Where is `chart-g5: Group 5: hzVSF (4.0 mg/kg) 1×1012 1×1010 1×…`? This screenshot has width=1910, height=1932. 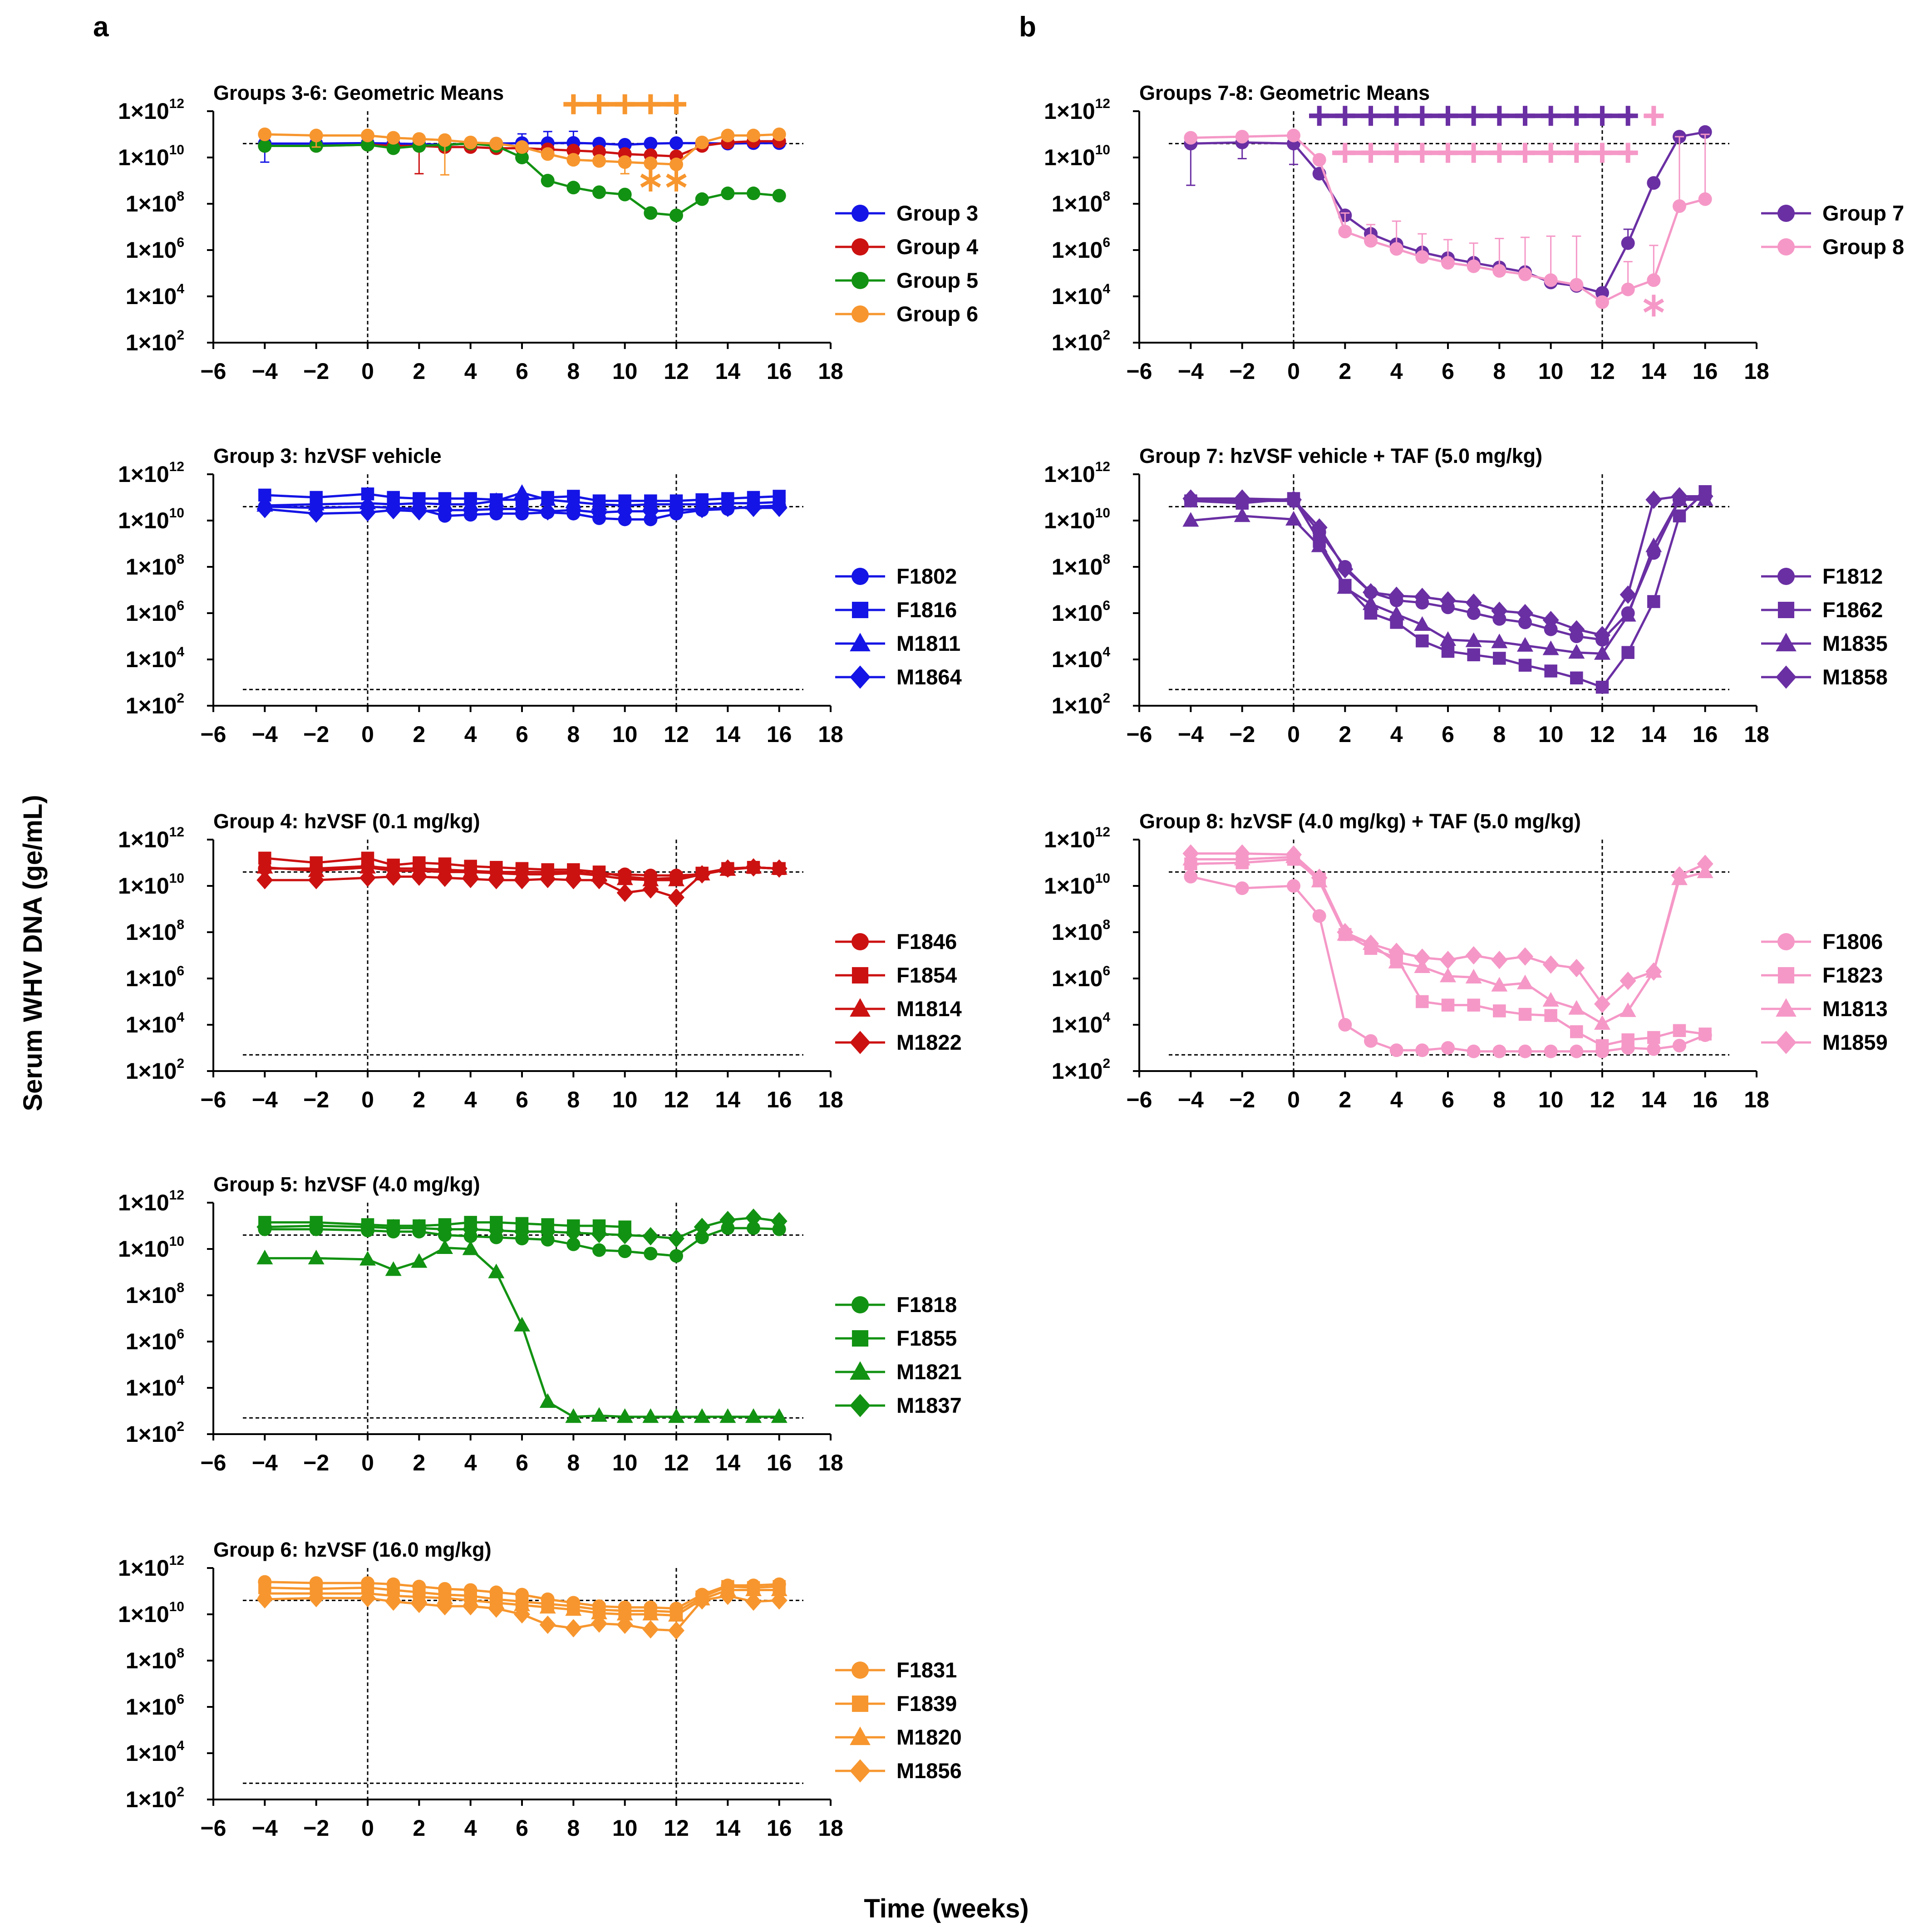
chart-g5: Group 5: hzVSF (4.0 mg/kg) 1×1012 1×1010 1×… is located at coordinates (540, 1324).